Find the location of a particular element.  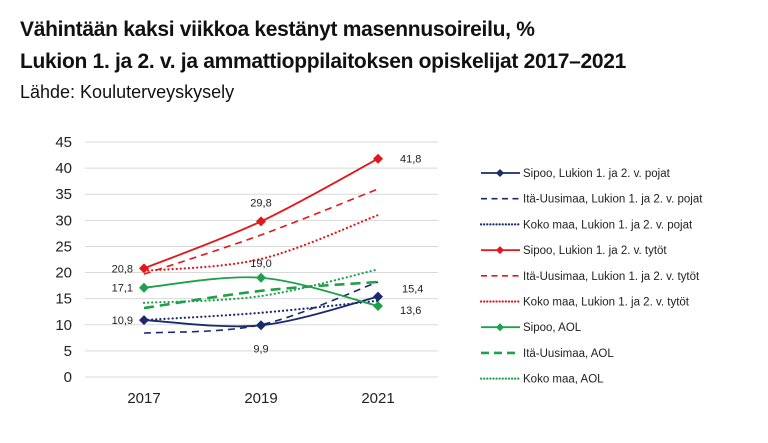

y-tick-label: 0 is located at coordinates (68, 377).